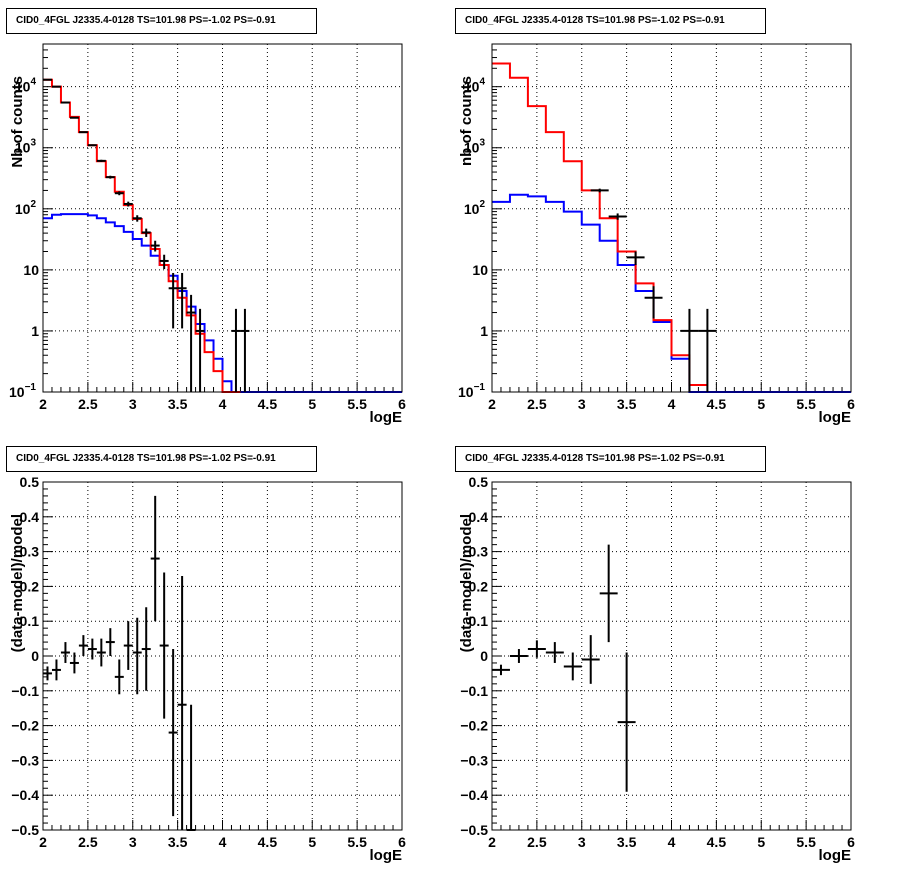 The image size is (898, 875). Describe the element at coordinates (471, 391) in the screenshot. I see `y-tick-label: 10⁻¹` at that location.